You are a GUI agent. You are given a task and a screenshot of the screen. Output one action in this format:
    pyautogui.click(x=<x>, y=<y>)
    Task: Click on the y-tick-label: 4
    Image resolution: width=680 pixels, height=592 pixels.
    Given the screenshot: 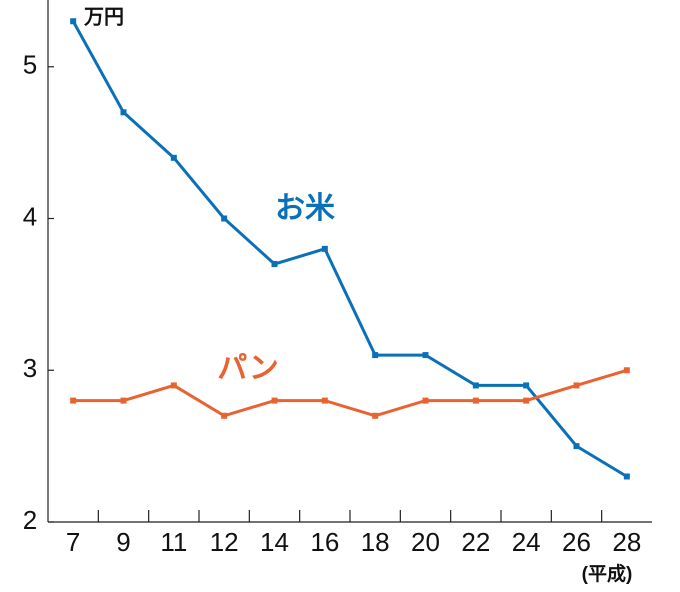 What is the action you would take?
    pyautogui.click(x=30, y=216)
    